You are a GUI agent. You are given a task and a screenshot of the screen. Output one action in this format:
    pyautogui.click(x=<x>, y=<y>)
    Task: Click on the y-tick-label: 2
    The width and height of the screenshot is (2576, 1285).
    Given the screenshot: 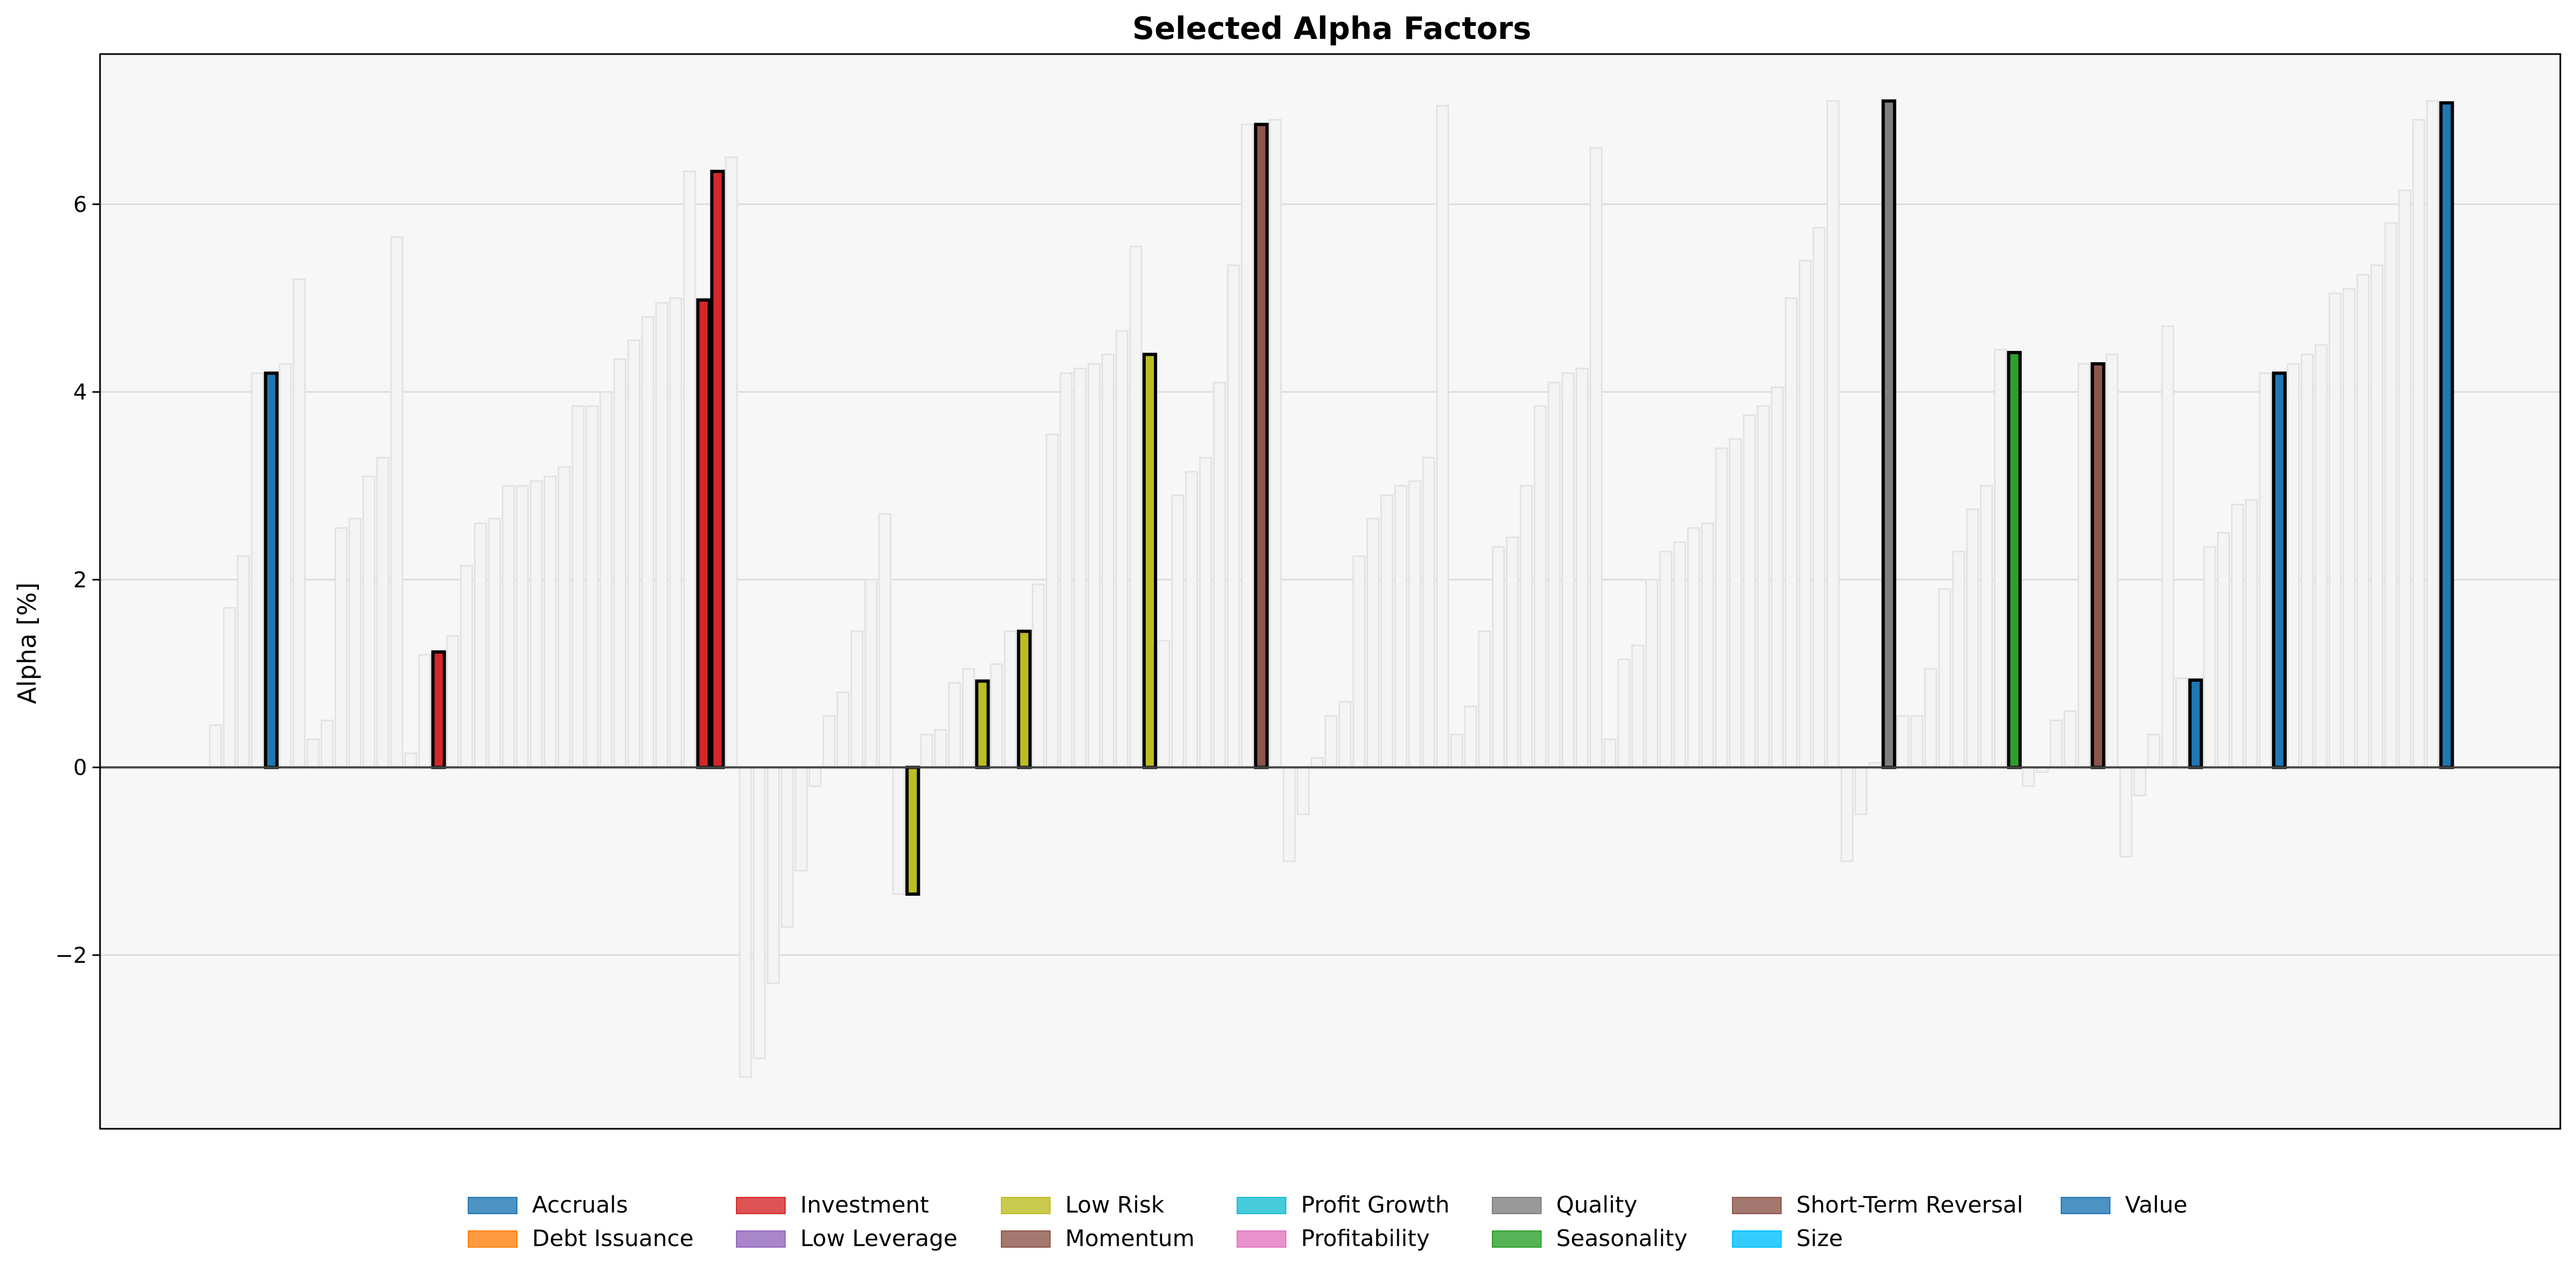 What is the action you would take?
    pyautogui.click(x=80, y=580)
    